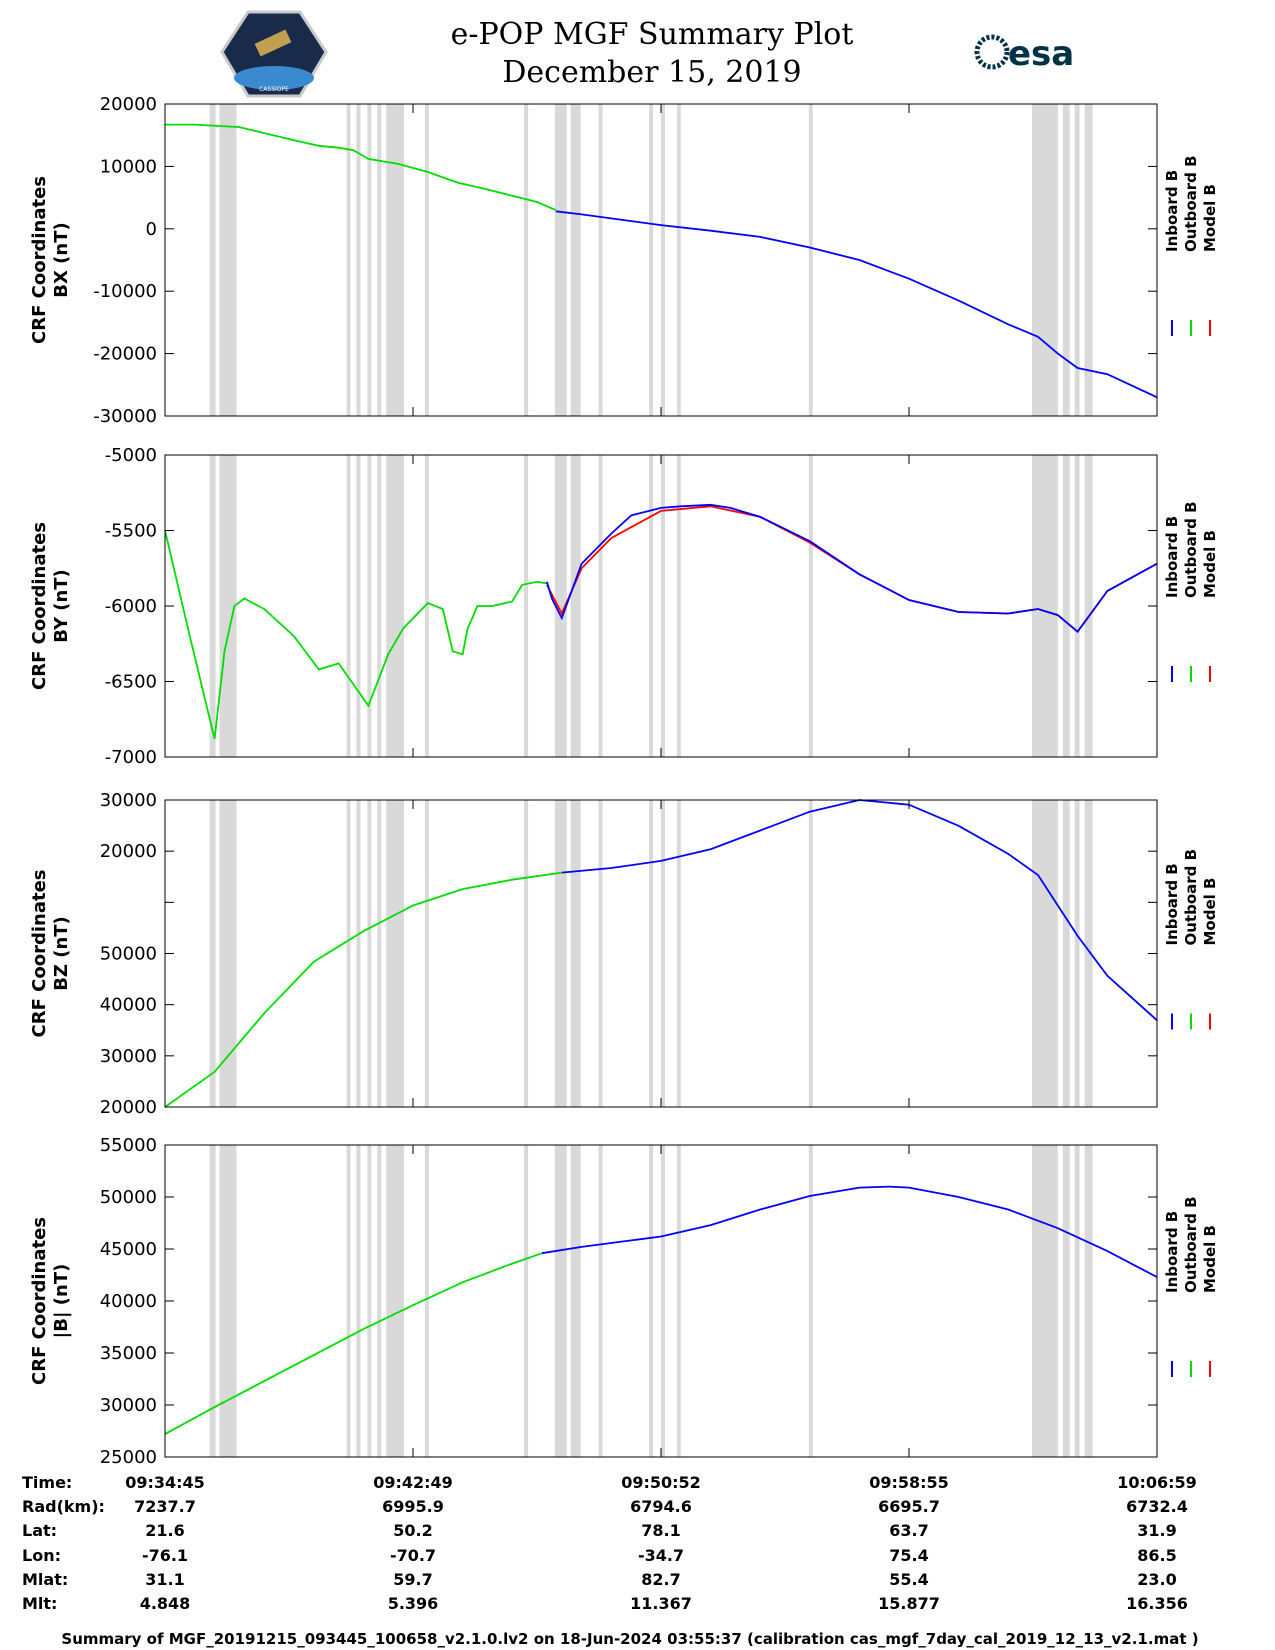 The image size is (1275, 1650). What do you see at coordinates (413, 1555) in the screenshot?
I see `table-cell: -70.7` at bounding box center [413, 1555].